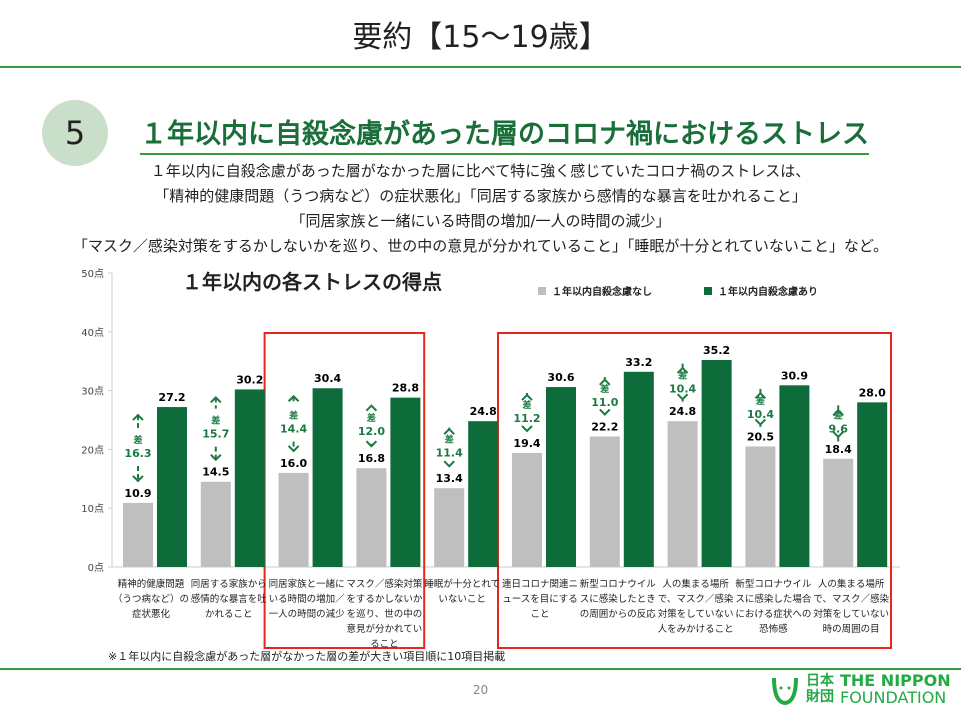  What do you see at coordinates (92, 450) in the screenshot?
I see `y-tick-label: 20点` at bounding box center [92, 450].